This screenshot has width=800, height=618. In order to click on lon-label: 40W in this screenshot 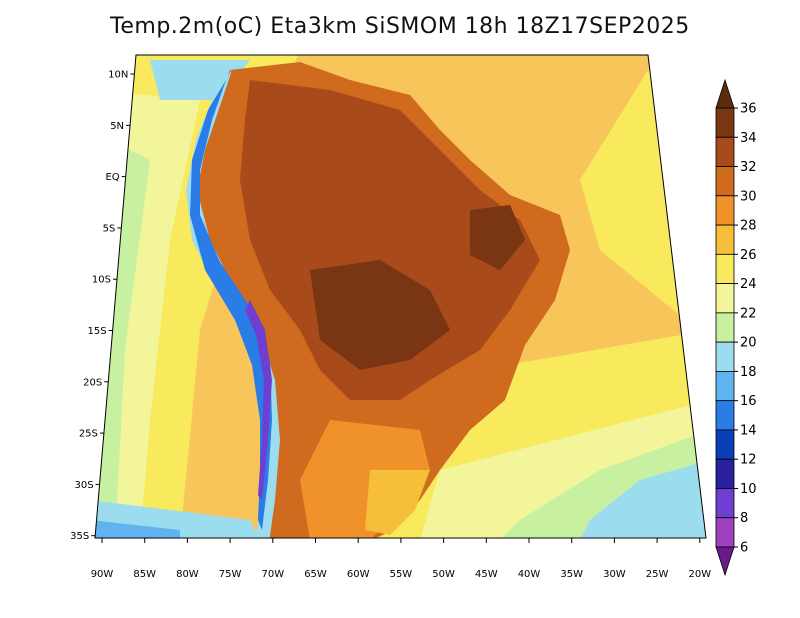, I will do `click(529, 574)`.